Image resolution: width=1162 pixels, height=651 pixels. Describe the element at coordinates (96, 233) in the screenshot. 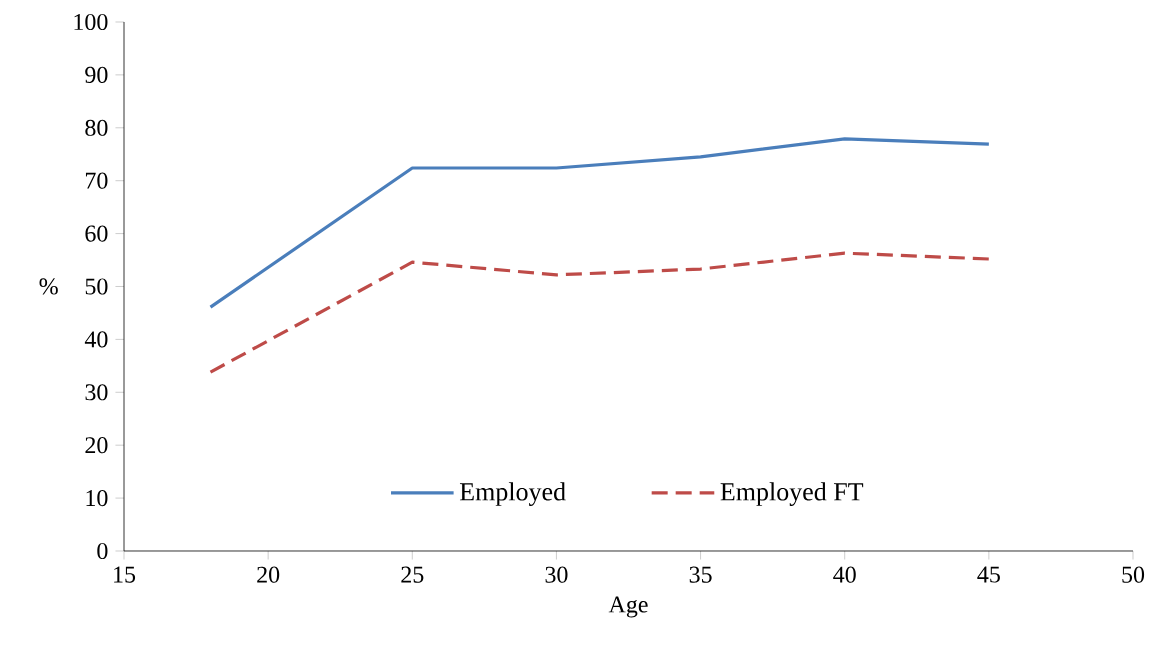

I see `y-tick-label: 60` at that location.